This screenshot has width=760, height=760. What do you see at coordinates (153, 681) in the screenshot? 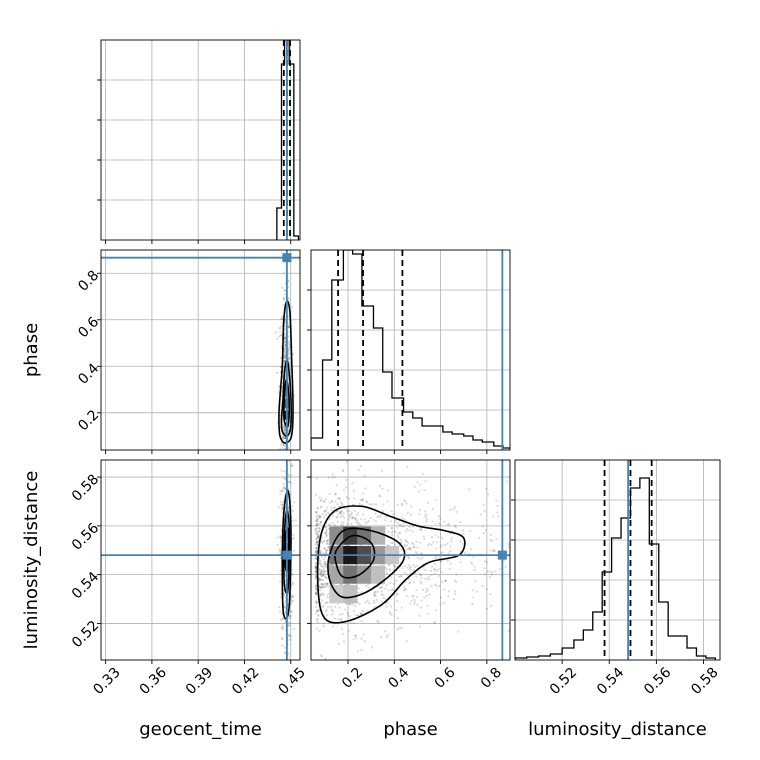
I see `x-tick-label: 0.36` at bounding box center [153, 681].